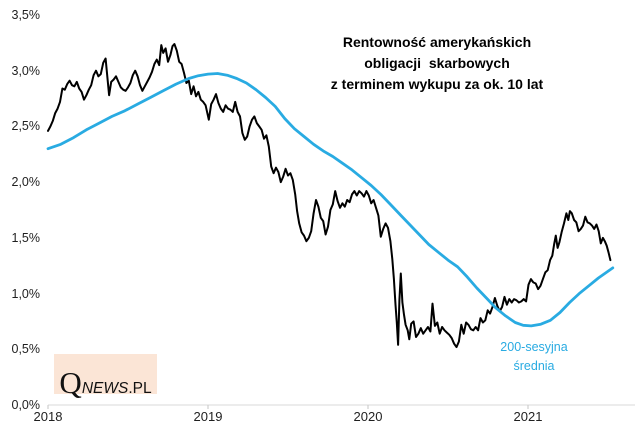 The image size is (635, 443). What do you see at coordinates (528, 416) in the screenshot?
I see `x-axis-tick-label: 2021` at bounding box center [528, 416].